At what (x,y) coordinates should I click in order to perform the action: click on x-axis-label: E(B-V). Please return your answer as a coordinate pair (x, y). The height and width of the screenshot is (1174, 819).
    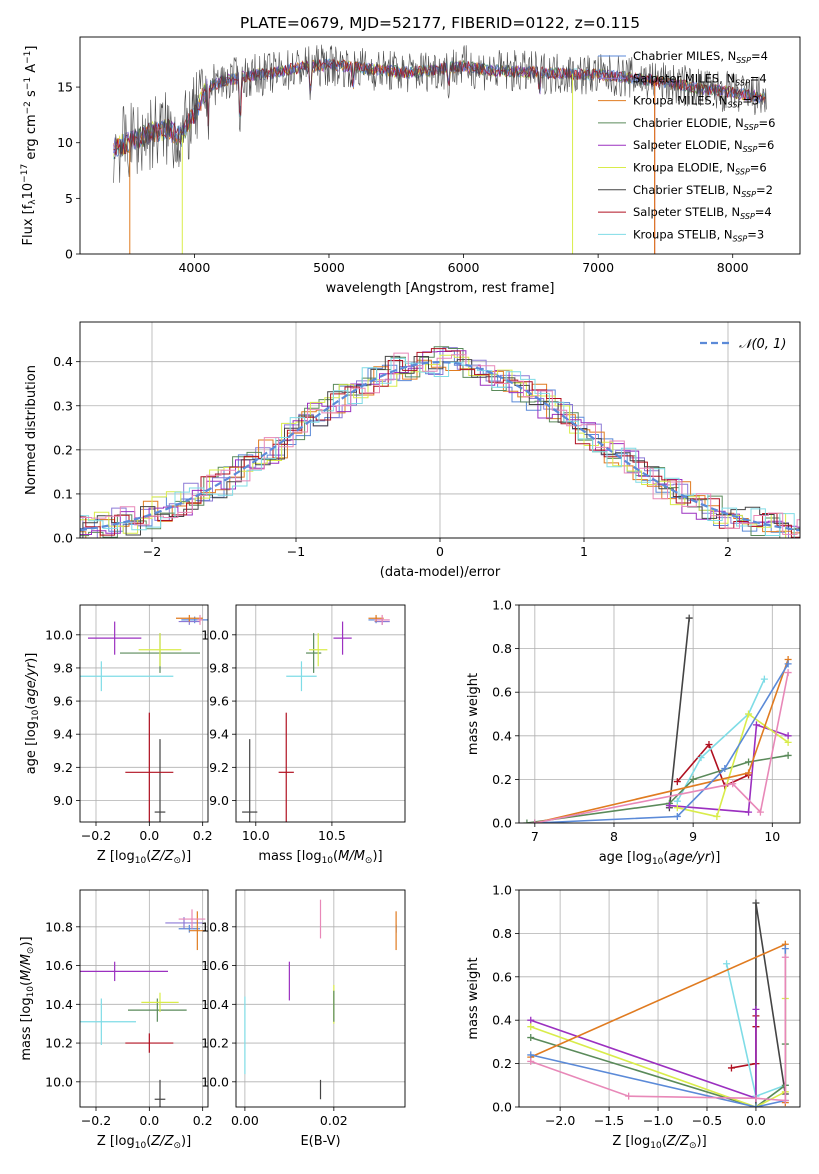
    Looking at the image, I should click on (320, 1141).